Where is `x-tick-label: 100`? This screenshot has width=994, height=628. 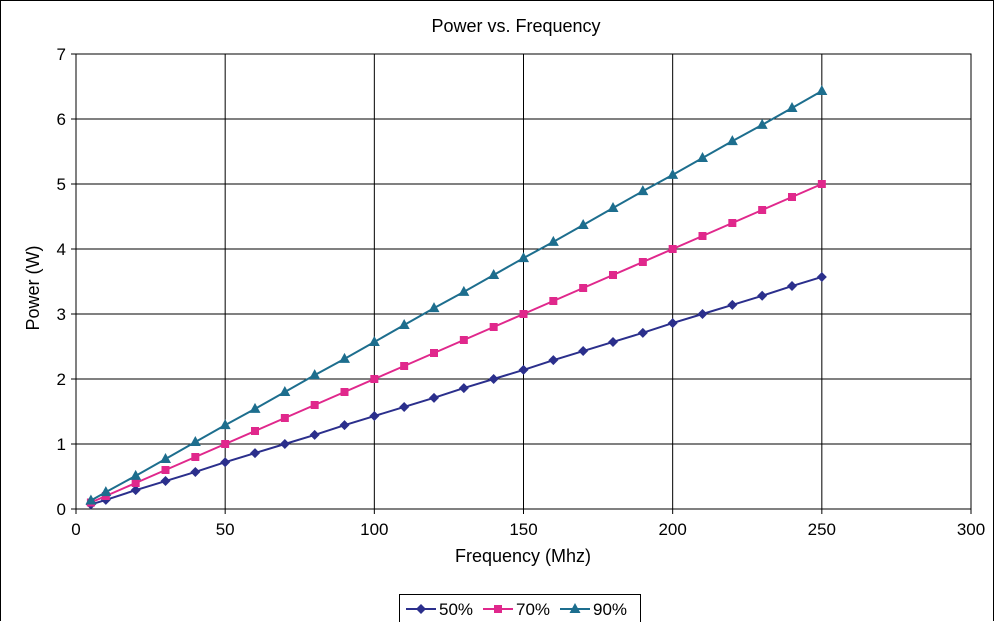 x-tick-label: 100 is located at coordinates (374, 529).